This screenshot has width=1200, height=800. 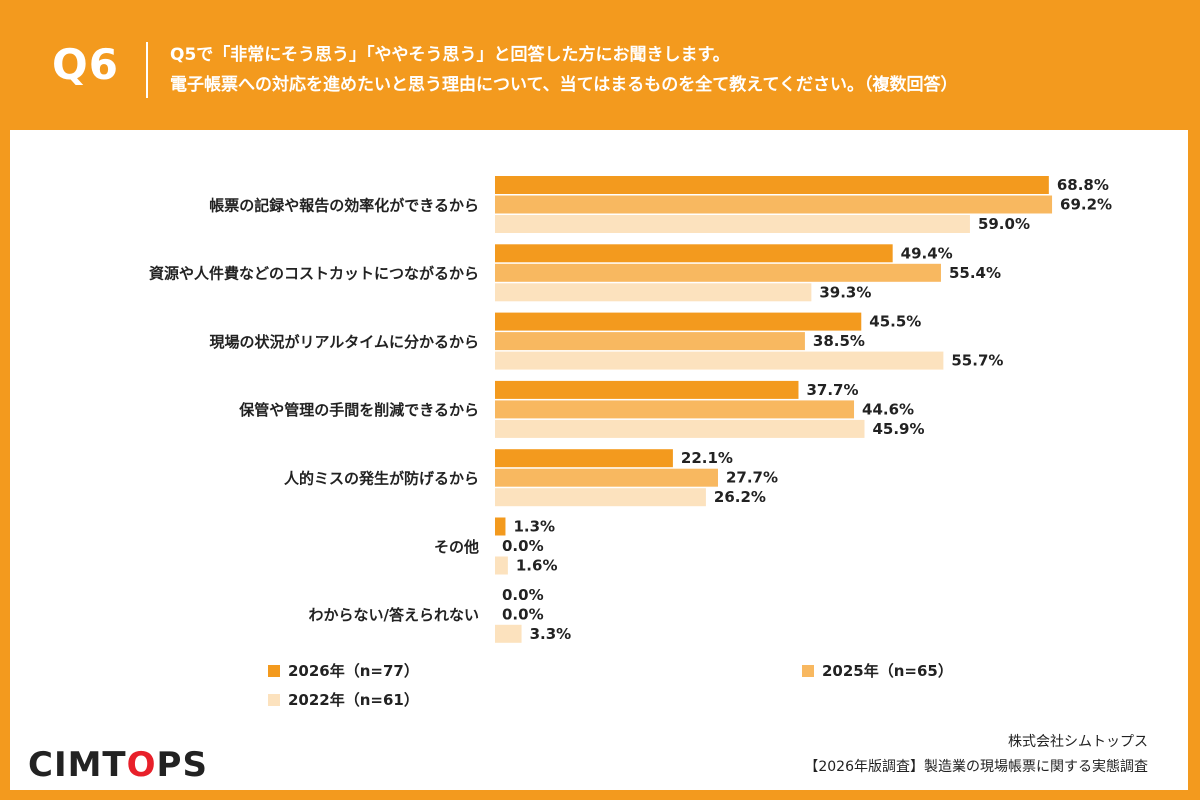 I want to click on value-label-2026: 49.4%, so click(x=927, y=253).